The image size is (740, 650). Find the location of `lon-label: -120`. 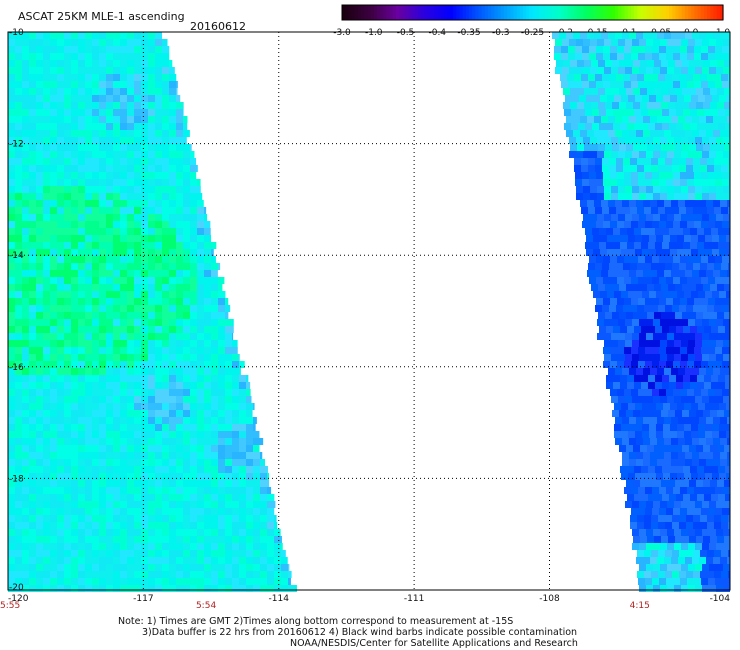

lon-label: -120 is located at coordinates (18, 599).